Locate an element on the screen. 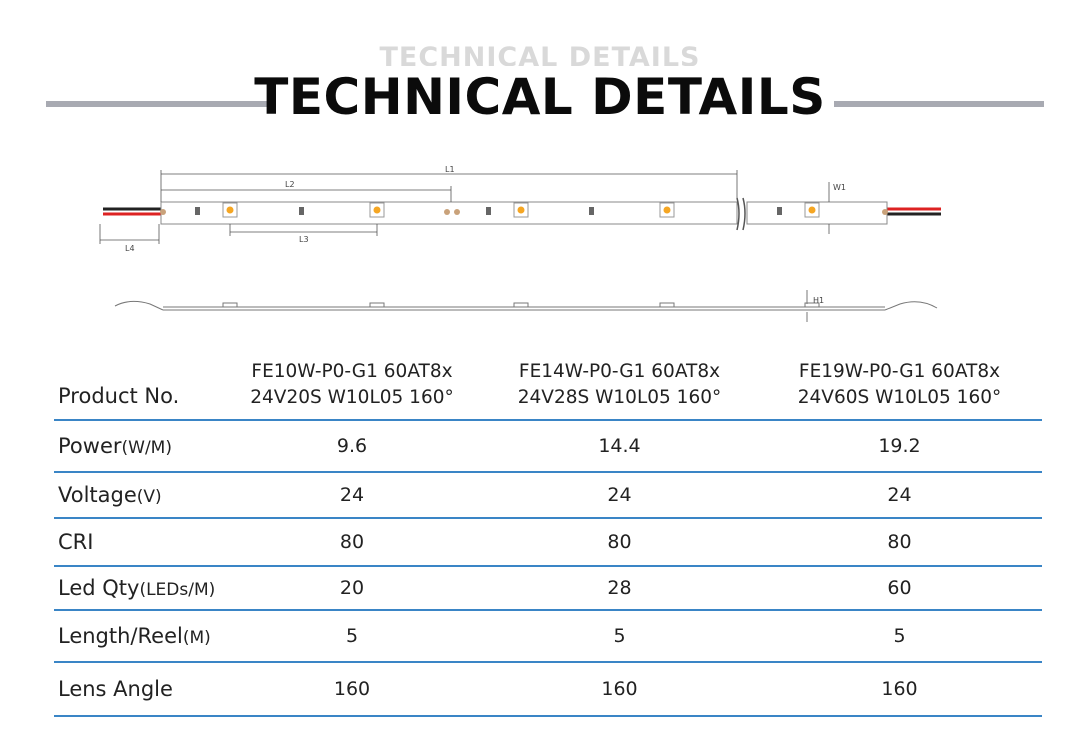  row-label-text: Power is located at coordinates (90, 446).